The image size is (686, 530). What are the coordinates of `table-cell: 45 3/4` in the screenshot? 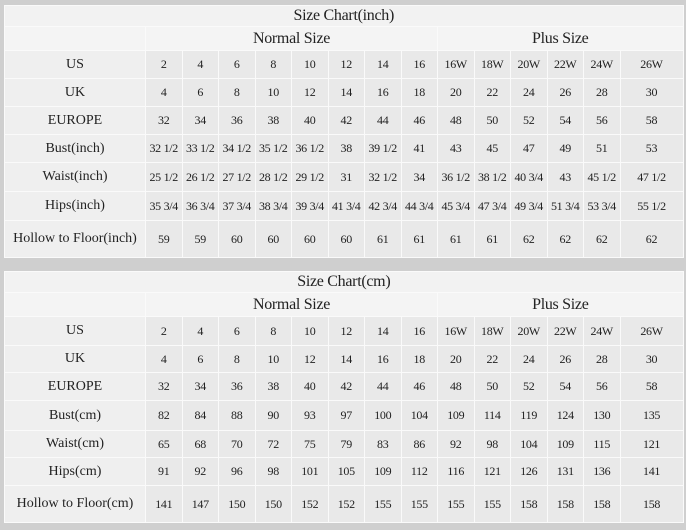 It's located at (456, 206).